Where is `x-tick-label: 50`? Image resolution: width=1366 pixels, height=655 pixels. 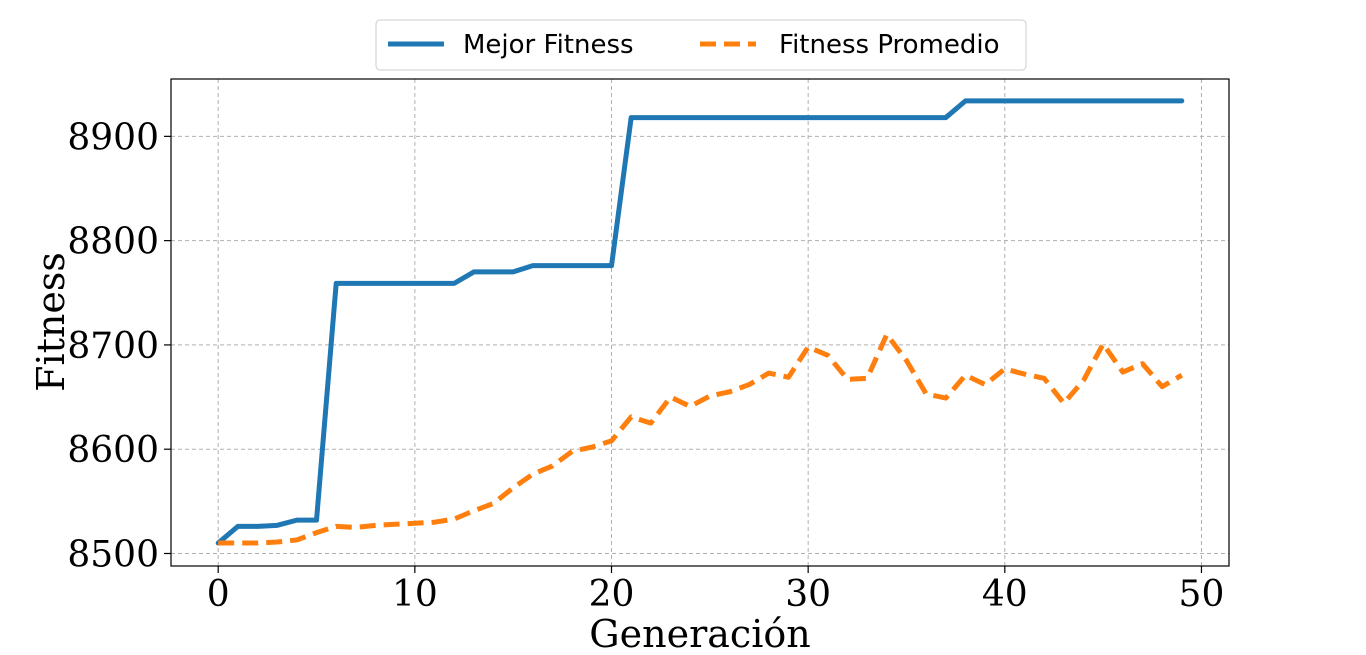
x-tick-label: 50 is located at coordinates (1202, 594).